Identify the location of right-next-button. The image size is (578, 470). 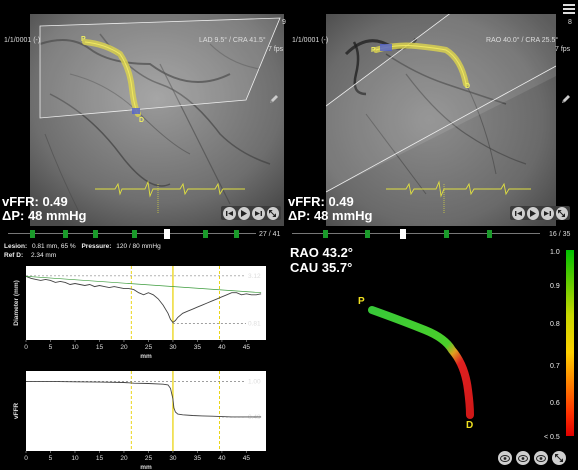
(547, 213).